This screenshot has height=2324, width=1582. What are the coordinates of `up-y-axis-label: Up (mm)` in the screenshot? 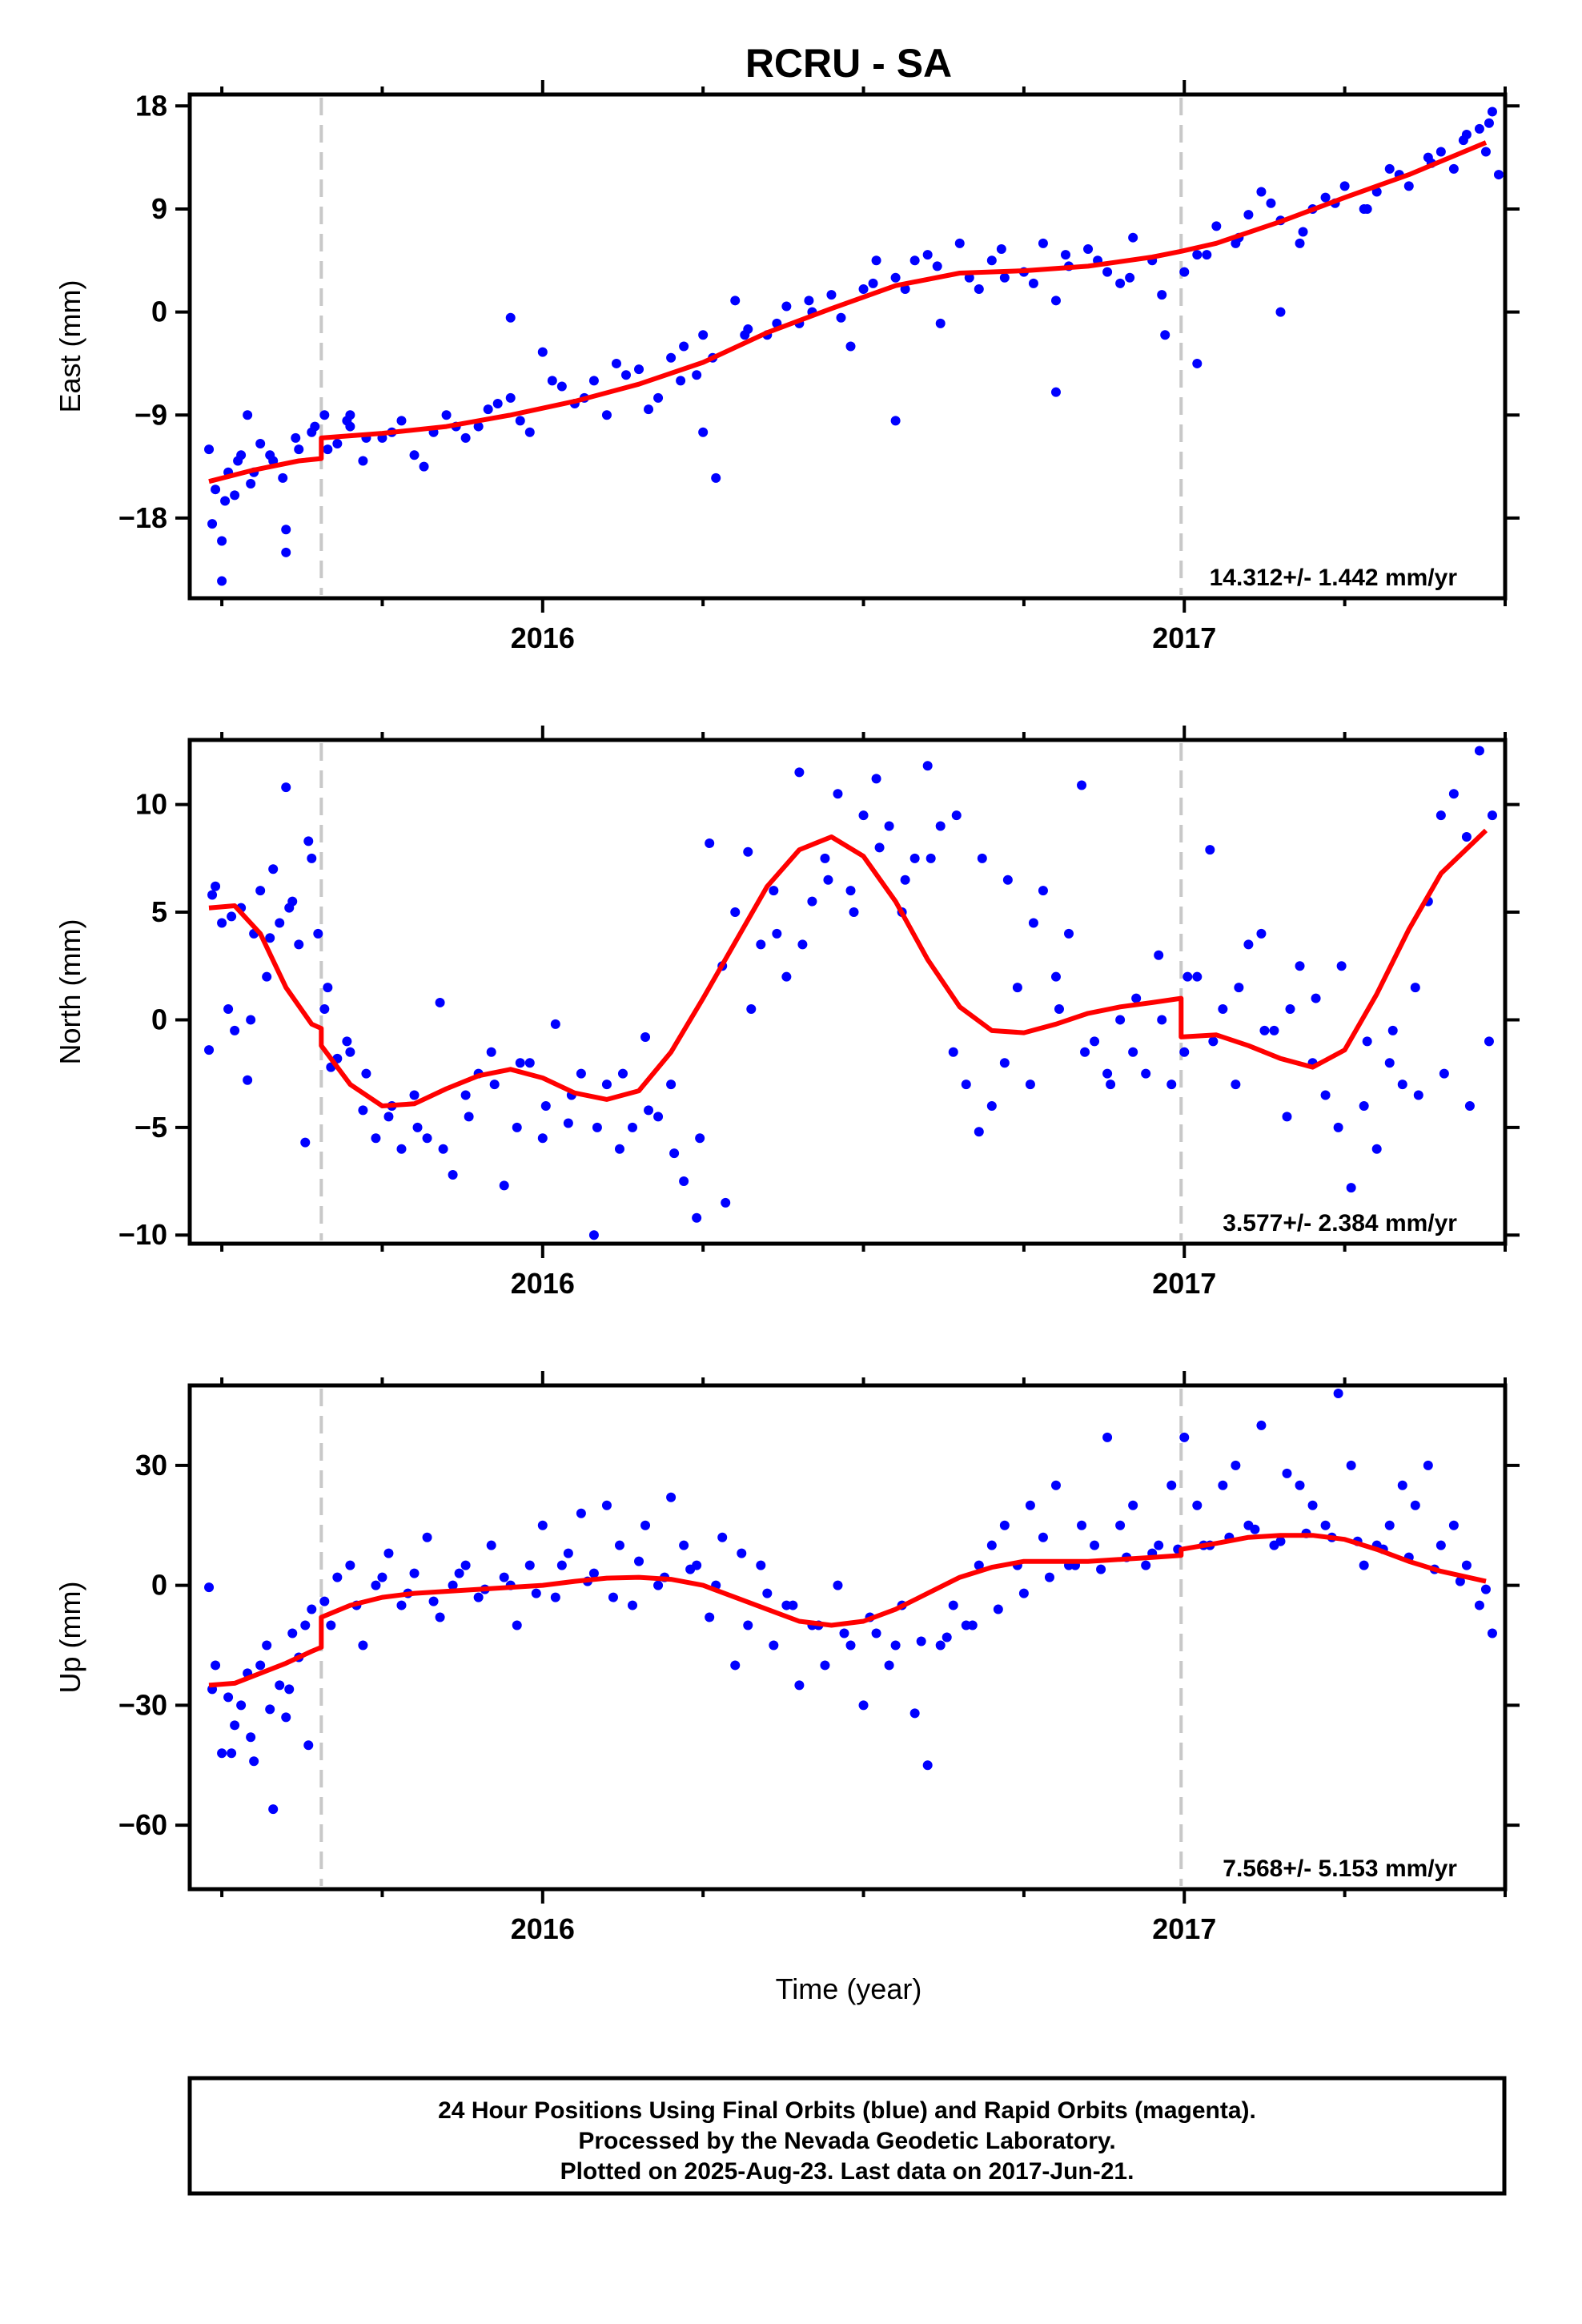 It's located at (70, 1638).